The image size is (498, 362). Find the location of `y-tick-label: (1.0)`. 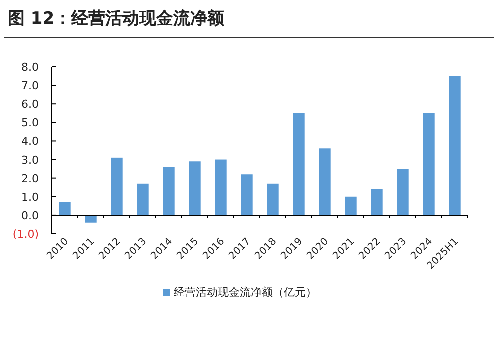

y-tick-label: (1.0) is located at coordinates (25, 234).